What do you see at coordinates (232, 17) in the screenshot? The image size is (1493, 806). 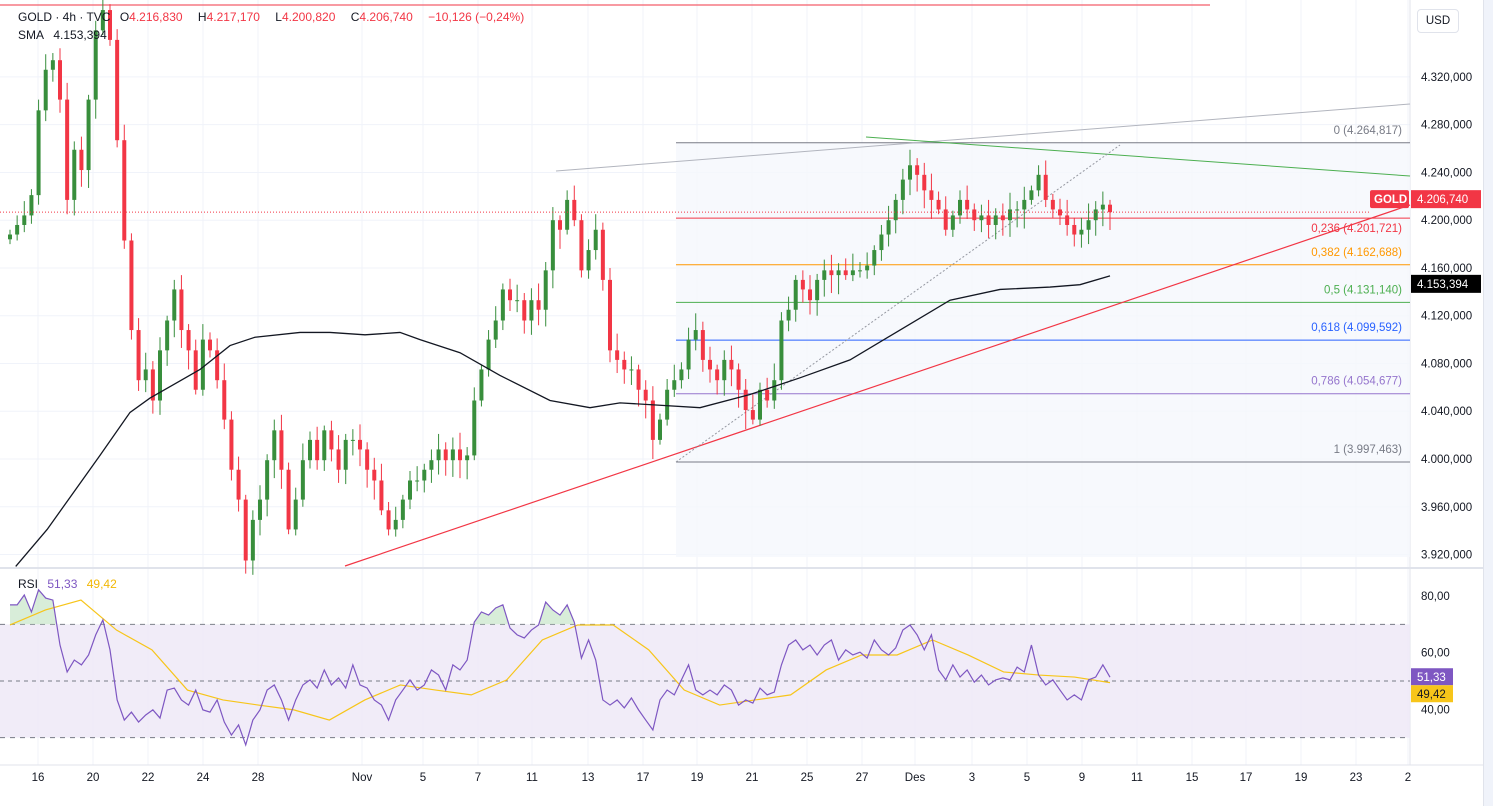 I see `high-group: H4.217,170` at bounding box center [232, 17].